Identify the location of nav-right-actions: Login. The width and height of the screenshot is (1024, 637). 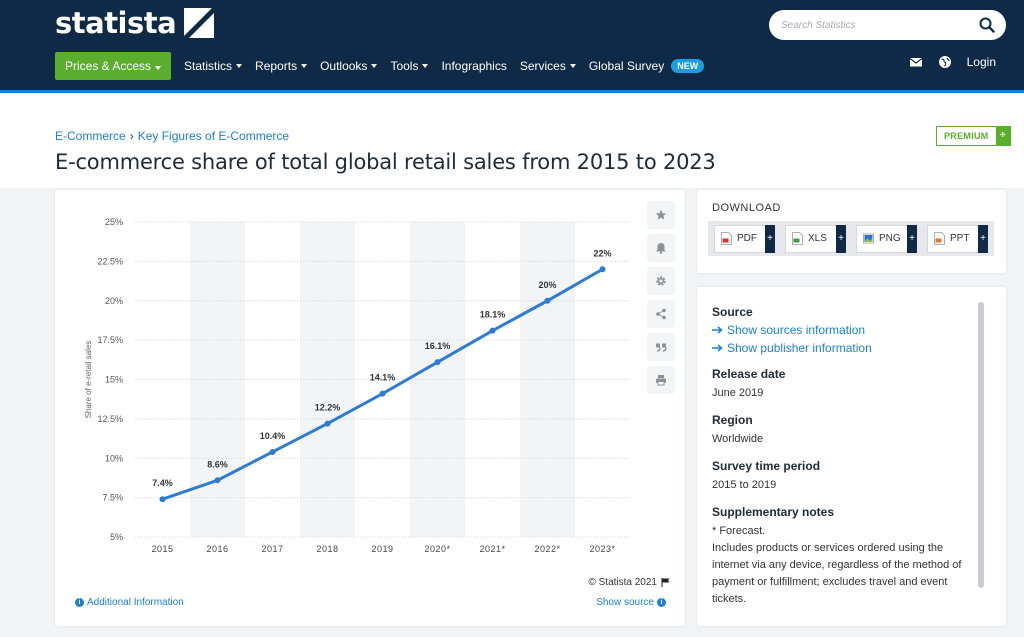
(945, 62).